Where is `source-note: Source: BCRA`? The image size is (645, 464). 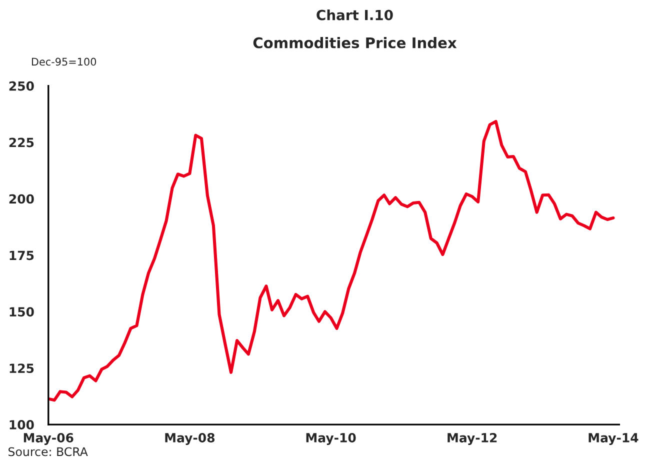
source-note: Source: BCRA is located at coordinates (48, 451).